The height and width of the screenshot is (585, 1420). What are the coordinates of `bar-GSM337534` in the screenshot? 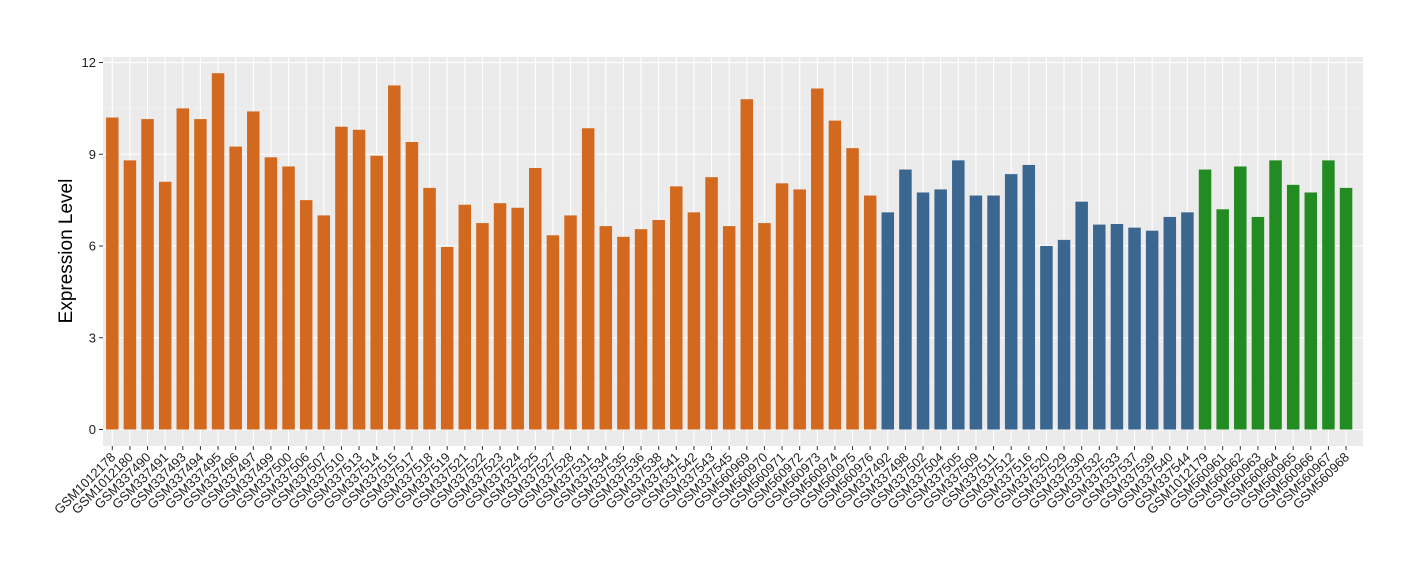 It's located at (606, 328).